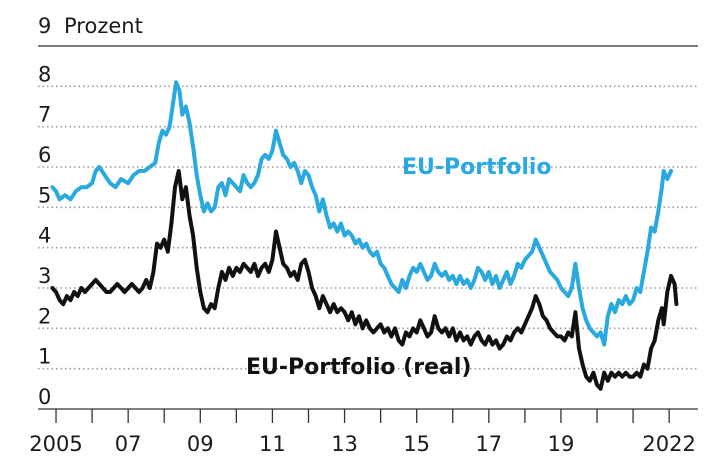  I want to click on y-tick-label-7: 7, so click(44, 115).